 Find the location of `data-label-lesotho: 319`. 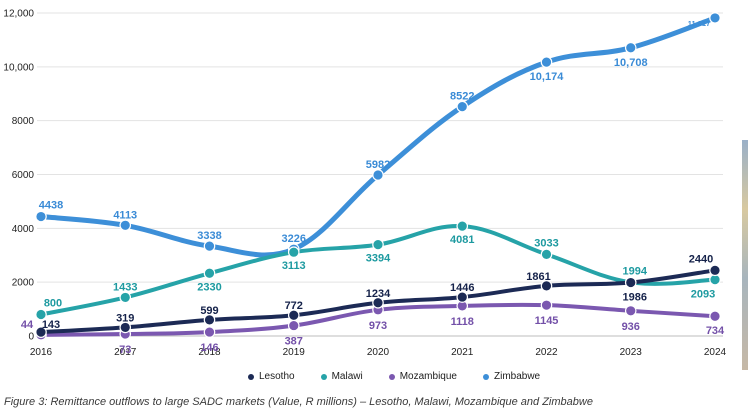

data-label-lesotho: 319 is located at coordinates (125, 318).